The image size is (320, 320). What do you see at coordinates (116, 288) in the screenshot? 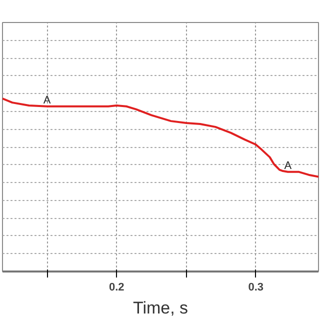
I see `x-tick-label: 0.2` at bounding box center [116, 288].